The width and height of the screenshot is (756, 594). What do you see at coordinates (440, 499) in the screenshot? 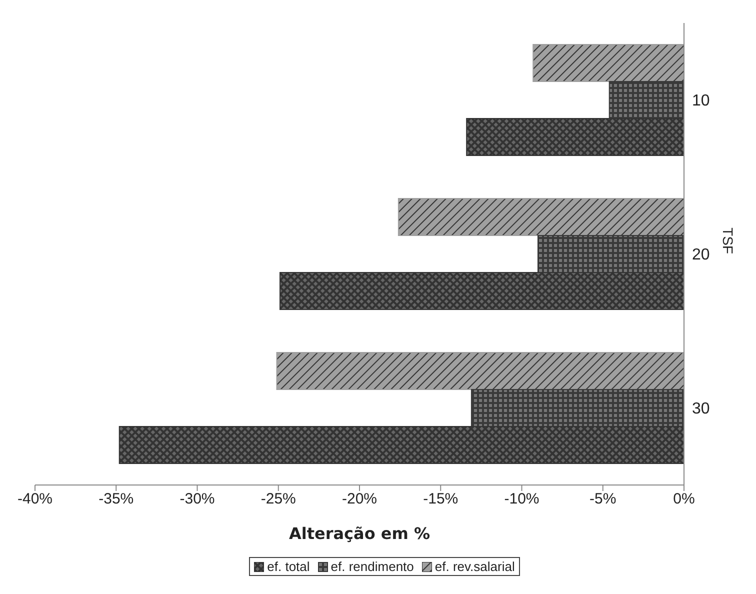
I see `x-tick-label: -15%` at bounding box center [440, 499].